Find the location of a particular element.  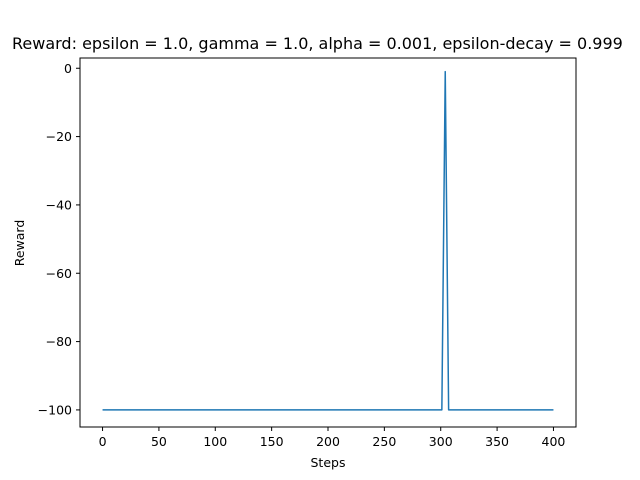

x-tick-label: 250 is located at coordinates (384, 441).